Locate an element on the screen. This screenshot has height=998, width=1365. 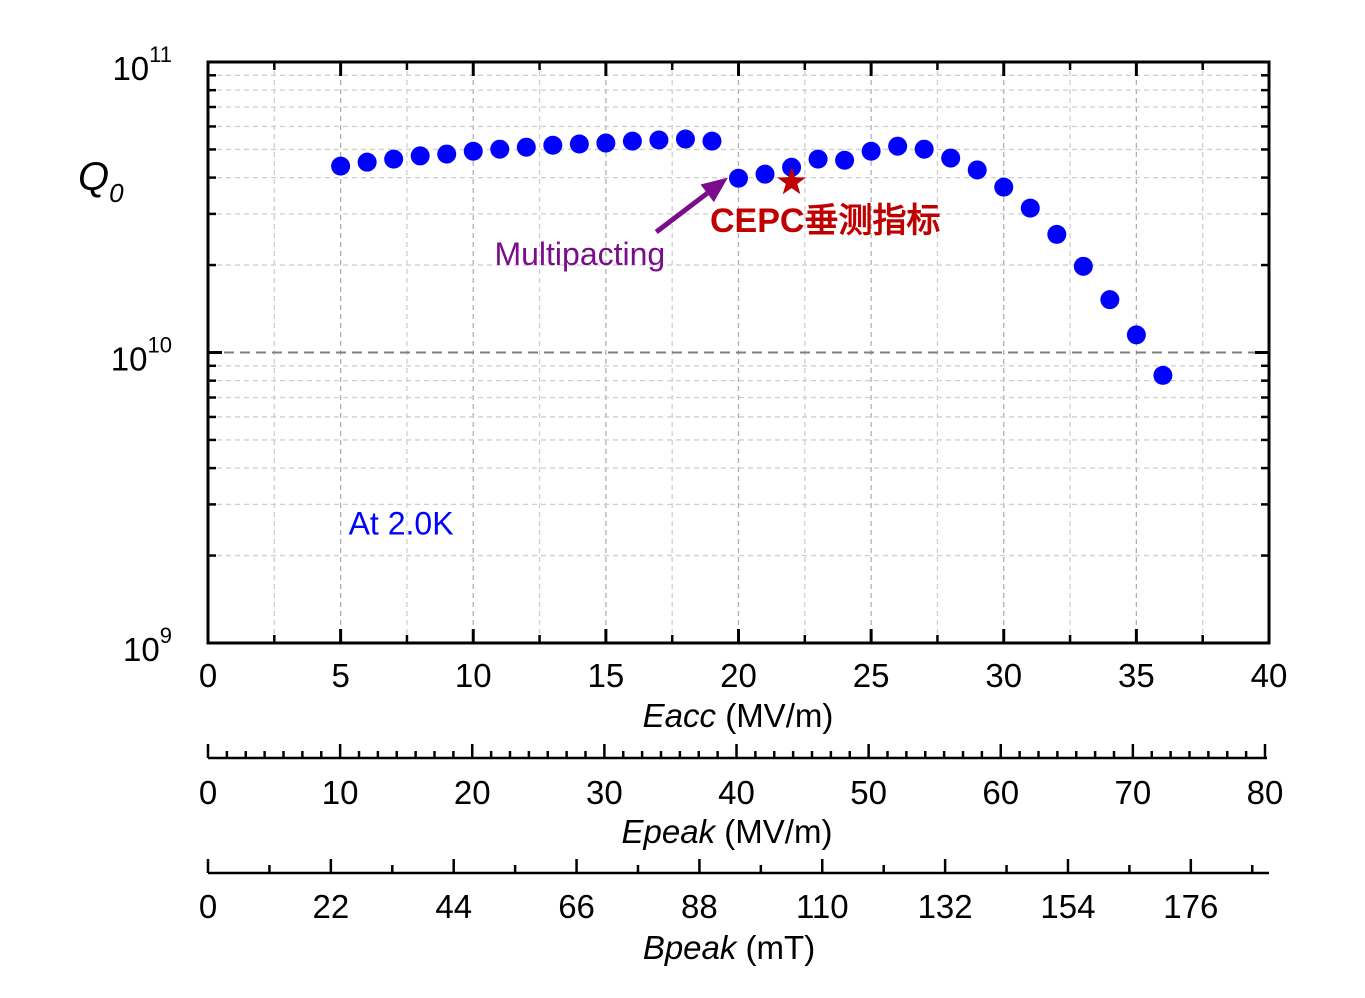
epeak-tick-label: 70 is located at coordinates (1133, 792).